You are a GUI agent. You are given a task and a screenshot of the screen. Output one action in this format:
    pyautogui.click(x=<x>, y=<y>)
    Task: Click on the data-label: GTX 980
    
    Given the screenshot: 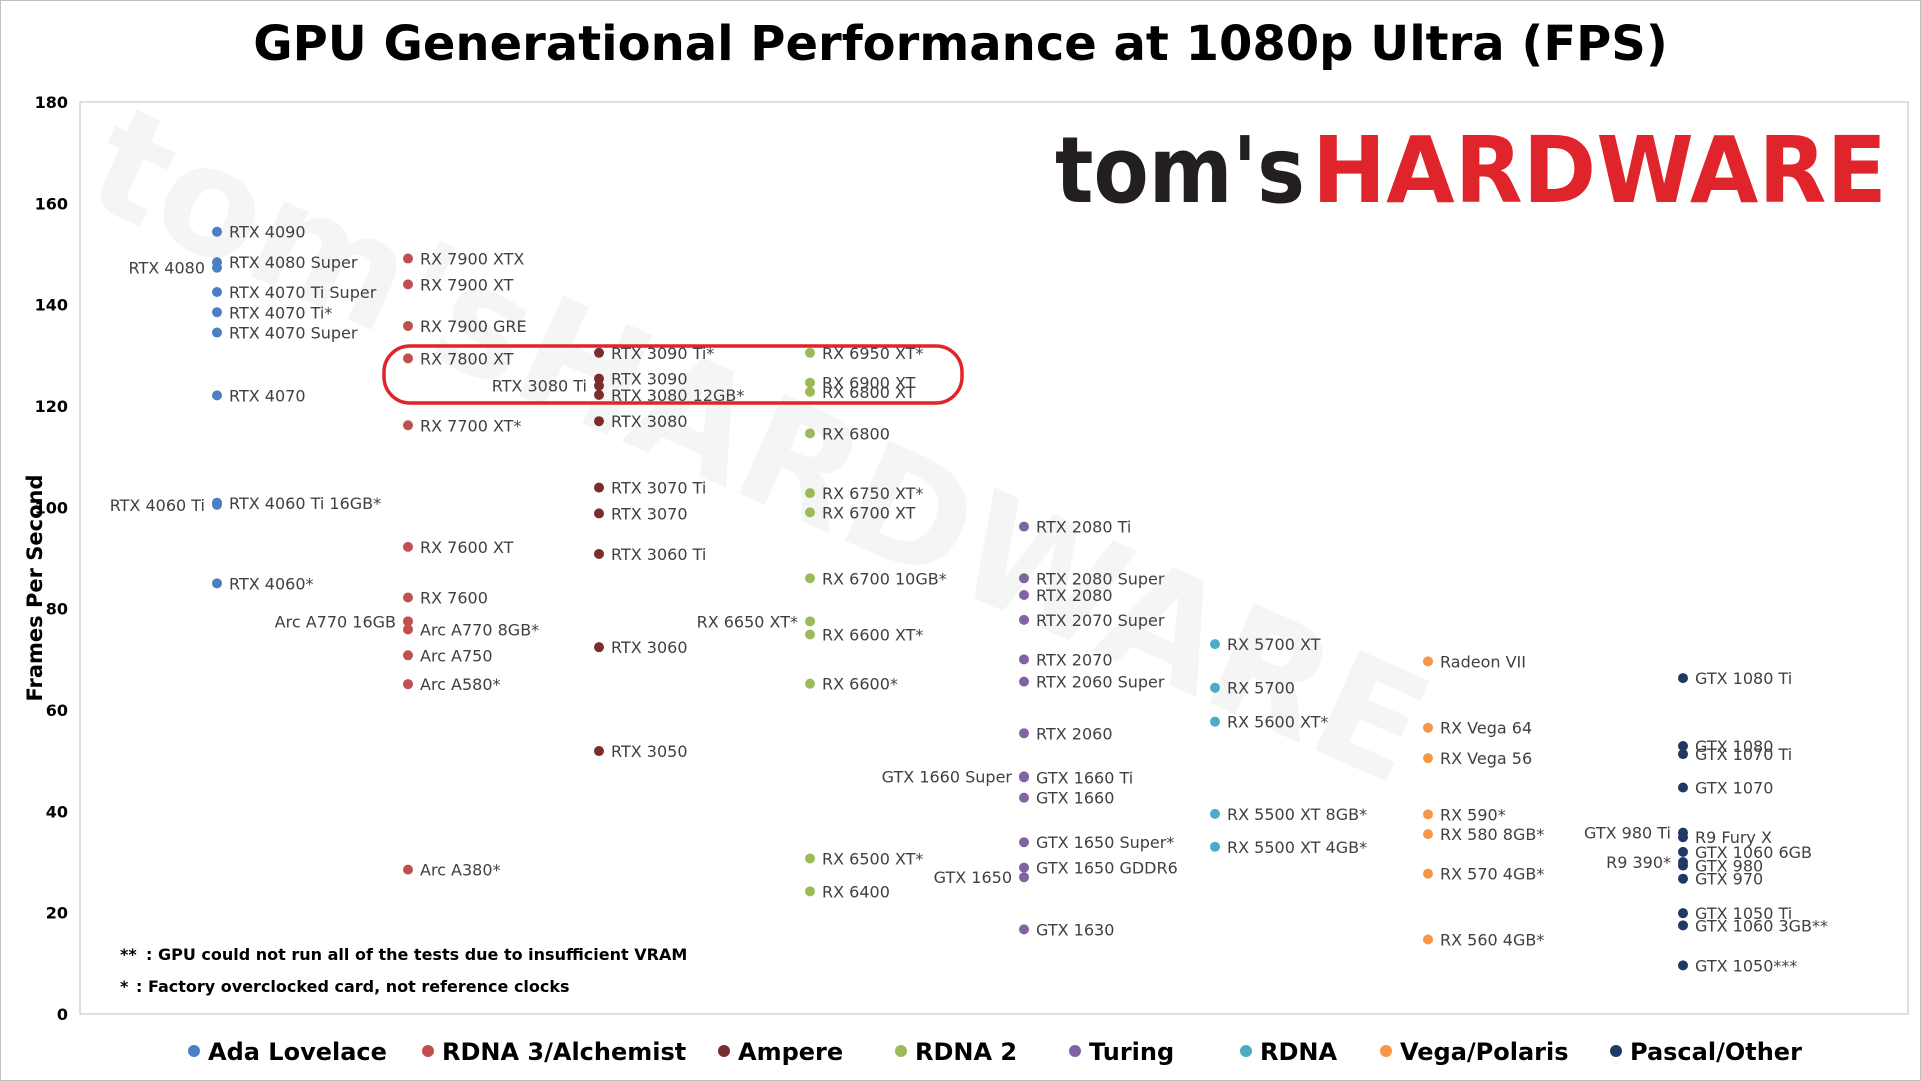 What is the action you would take?
    pyautogui.click(x=1729, y=866)
    